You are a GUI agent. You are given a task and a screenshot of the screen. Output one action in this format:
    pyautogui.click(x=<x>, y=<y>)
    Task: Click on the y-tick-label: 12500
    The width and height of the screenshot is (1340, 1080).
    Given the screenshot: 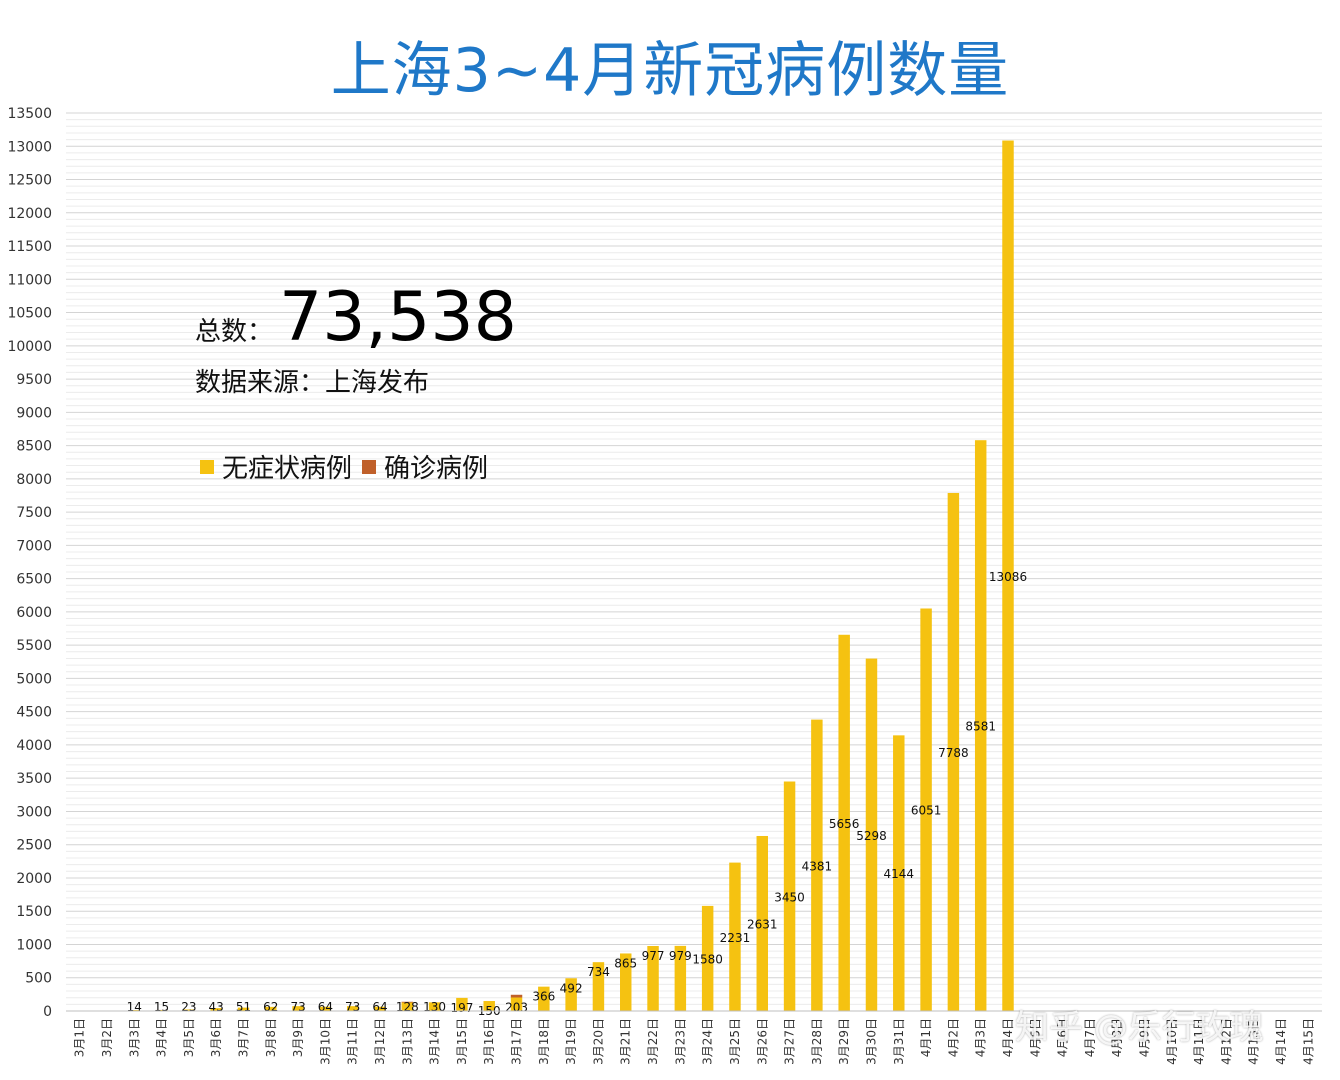 What is the action you would take?
    pyautogui.click(x=29, y=181)
    